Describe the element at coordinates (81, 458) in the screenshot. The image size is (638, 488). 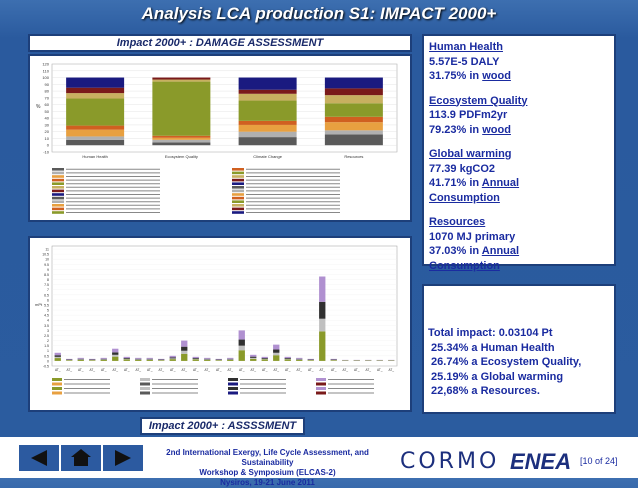
I see `nav-home-button` at that location.